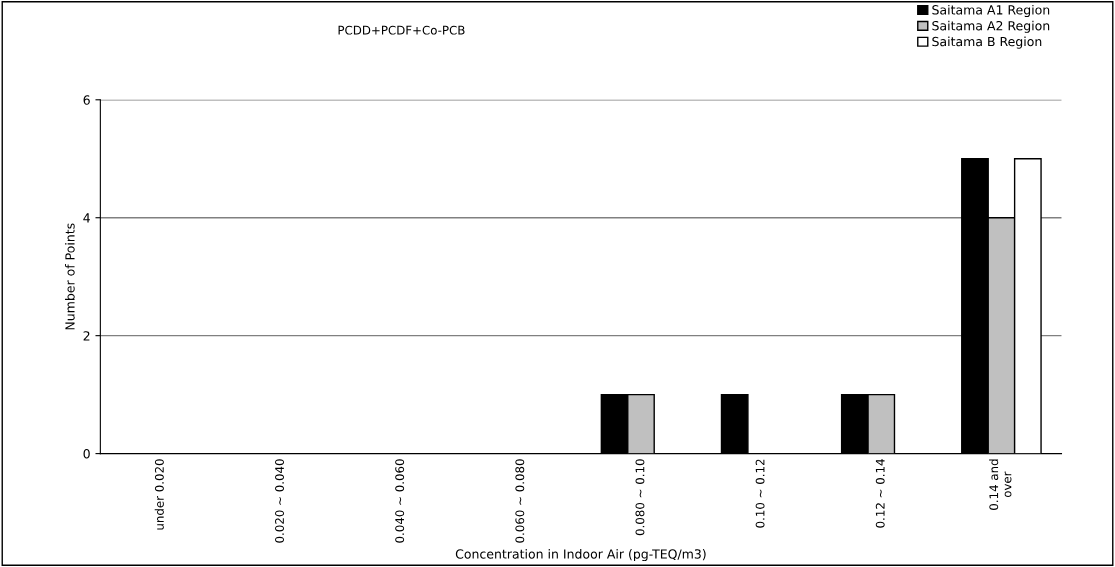  Describe the element at coordinates (880, 493) in the screenshot. I see `x-tick-label: 0.12 ~ 0.14` at that location.